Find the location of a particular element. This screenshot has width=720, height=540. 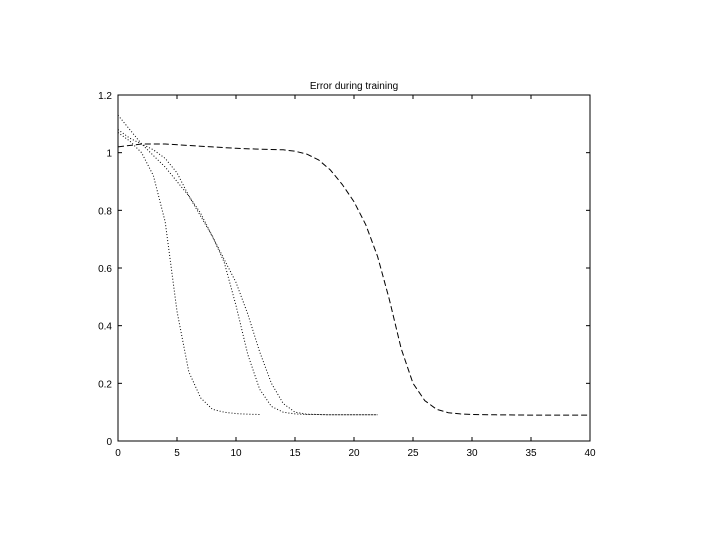

y-tick-labels: 0 0.2 0.4 0.6 0.8 1 1.2 is located at coordinates (105, 269).